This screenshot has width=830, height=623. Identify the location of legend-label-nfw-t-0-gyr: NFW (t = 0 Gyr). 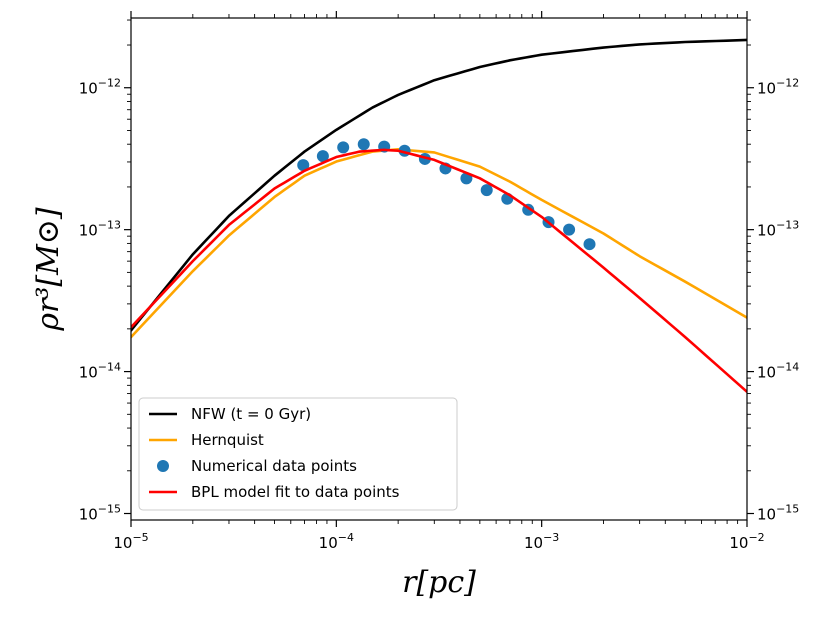
(251, 414).